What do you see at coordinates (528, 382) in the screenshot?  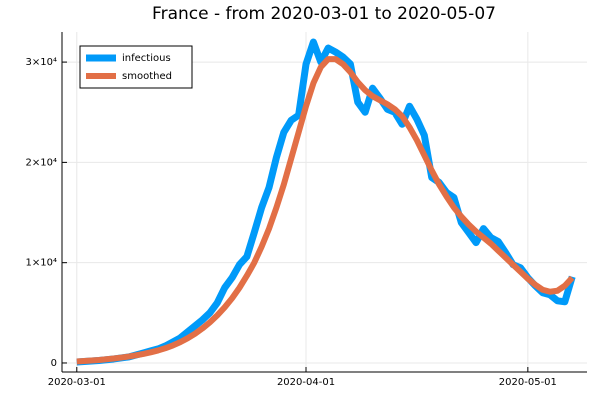 I see `x-tick-label: 2020-05-01` at bounding box center [528, 382].